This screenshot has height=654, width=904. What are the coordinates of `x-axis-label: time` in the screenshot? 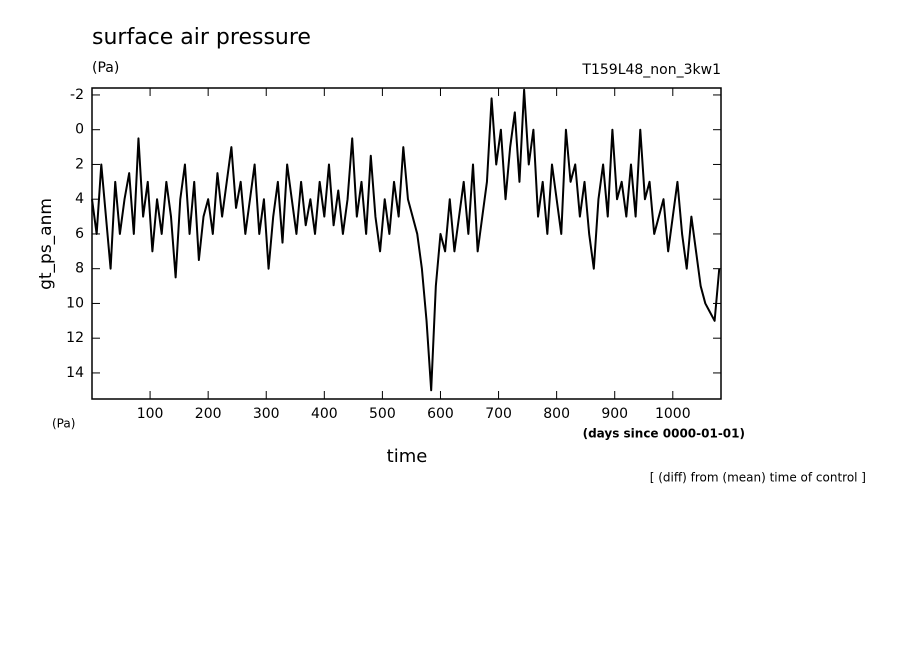 It's located at (407, 456).